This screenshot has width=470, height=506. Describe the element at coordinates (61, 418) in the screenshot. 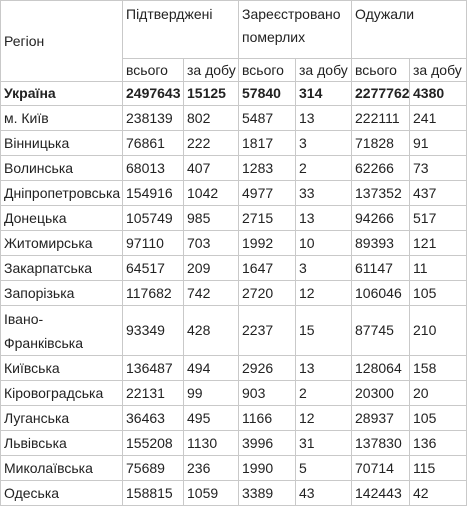

I see `region-cell: Луганська` at that location.